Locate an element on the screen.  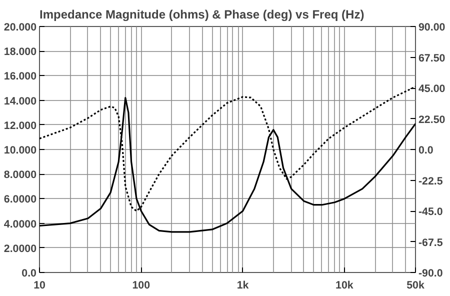
x-tick-label: 50k is located at coordinates (415, 286).